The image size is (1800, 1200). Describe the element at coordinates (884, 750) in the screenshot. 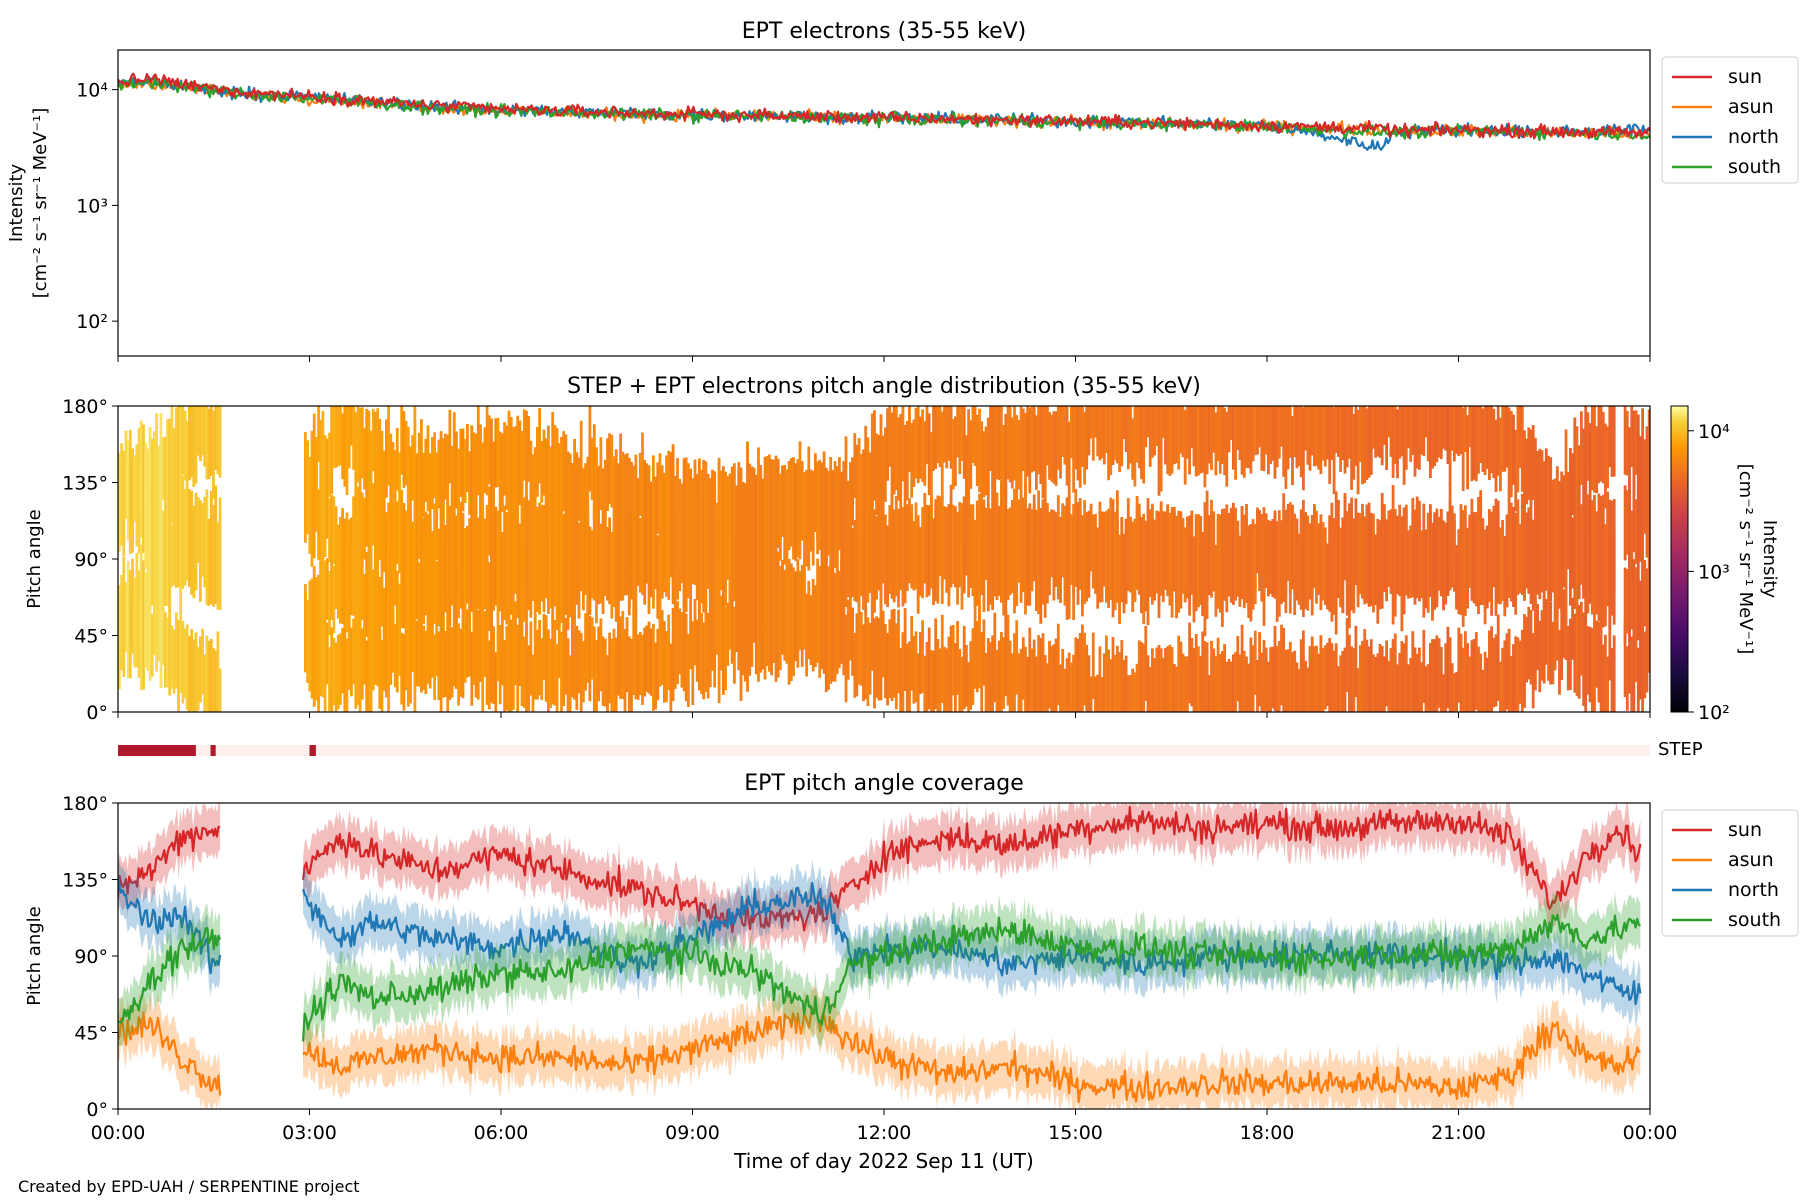

I see `step-indicator-bar` at that location.